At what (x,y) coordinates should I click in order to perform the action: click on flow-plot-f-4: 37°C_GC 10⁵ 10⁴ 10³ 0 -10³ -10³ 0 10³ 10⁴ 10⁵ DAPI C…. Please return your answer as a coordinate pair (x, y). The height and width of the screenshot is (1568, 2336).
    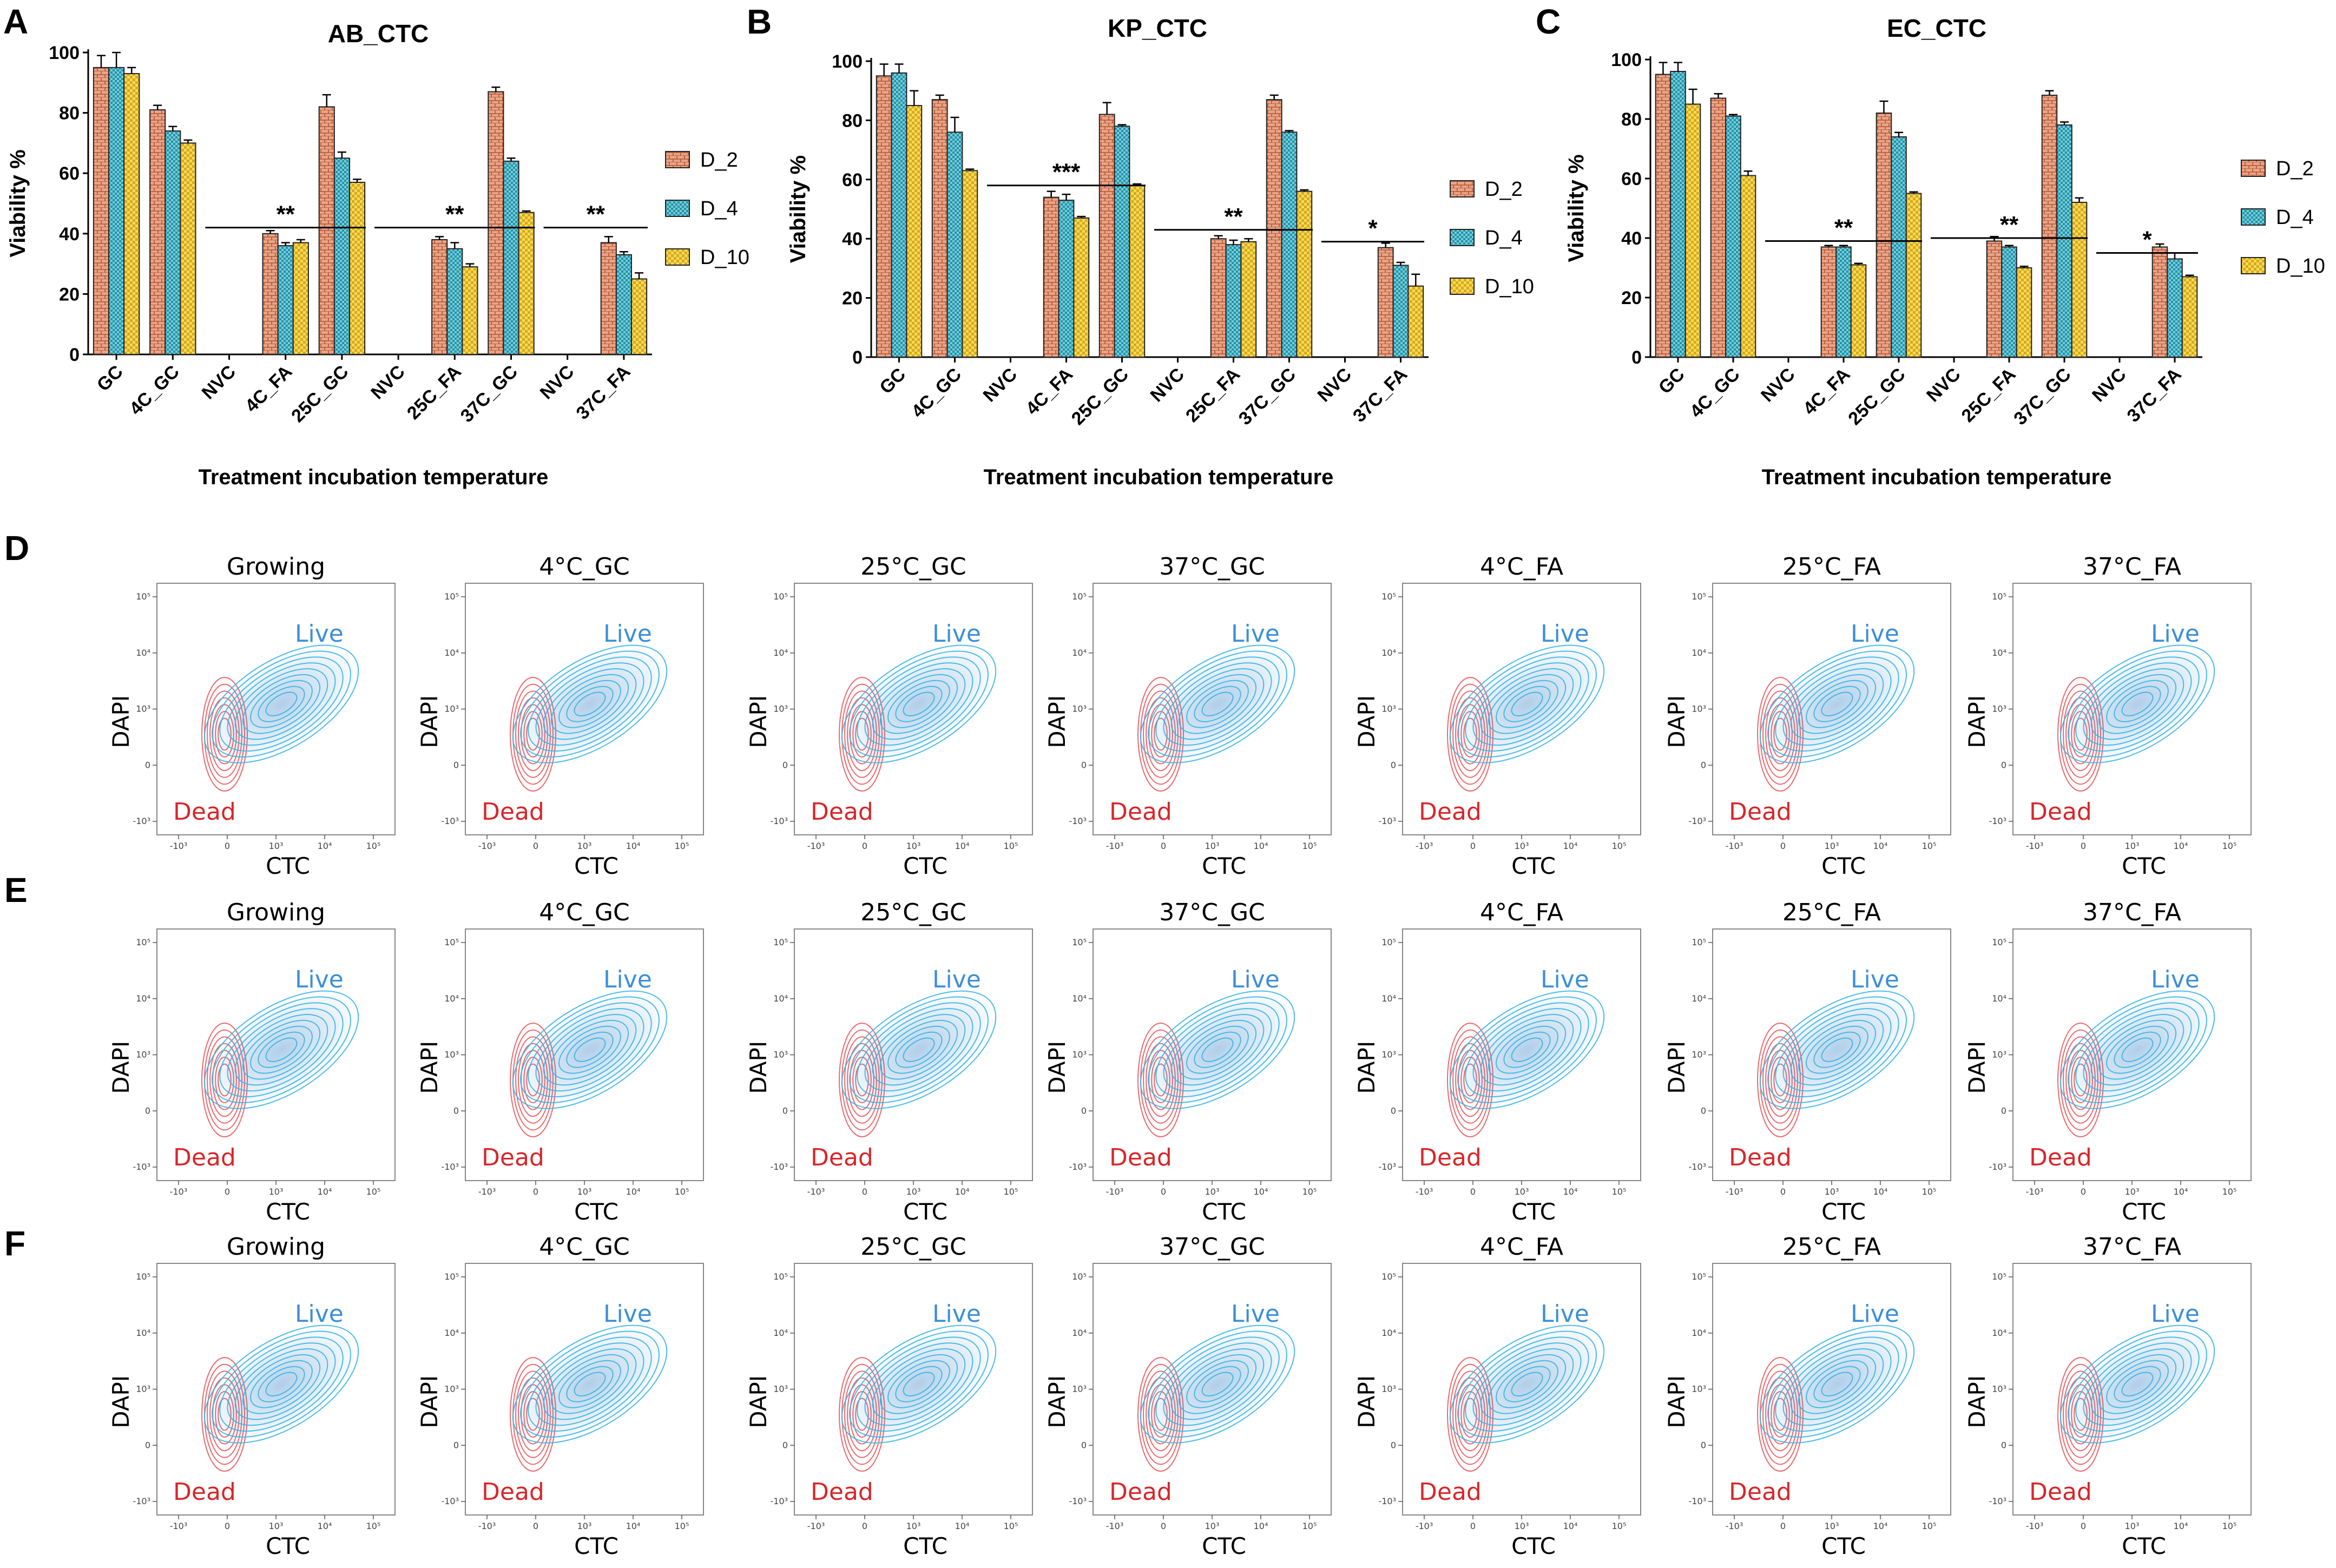
    Looking at the image, I should click on (1188, 1396).